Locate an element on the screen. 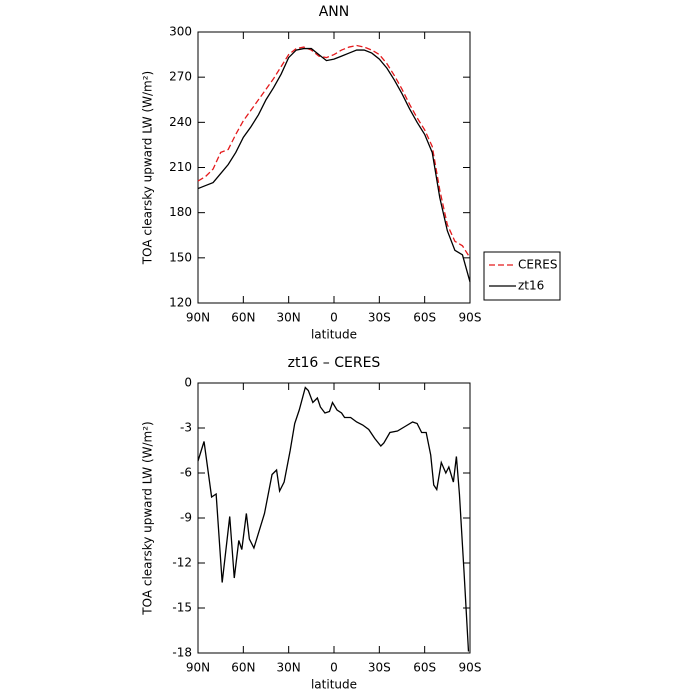 This screenshot has width=700, height=700. chart-title: zt16 – CERES is located at coordinates (334, 363).